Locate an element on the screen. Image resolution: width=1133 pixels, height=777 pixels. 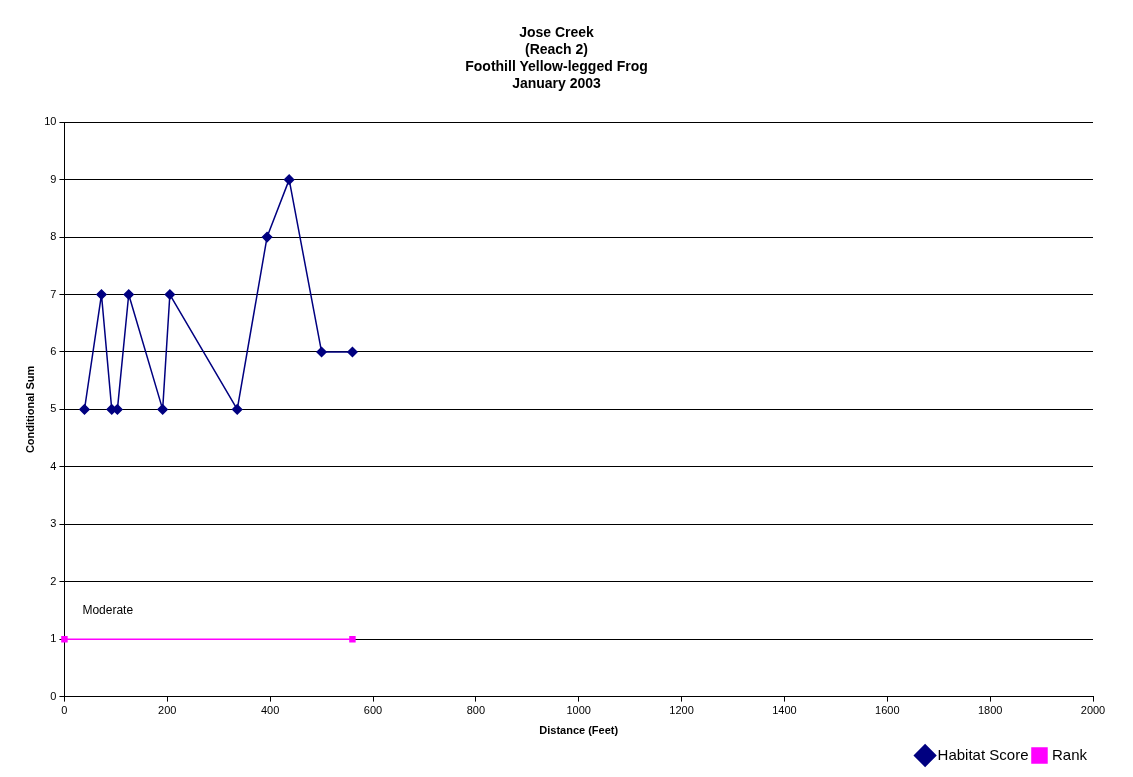
legend-label: Habitat Score is located at coordinates (983, 754).